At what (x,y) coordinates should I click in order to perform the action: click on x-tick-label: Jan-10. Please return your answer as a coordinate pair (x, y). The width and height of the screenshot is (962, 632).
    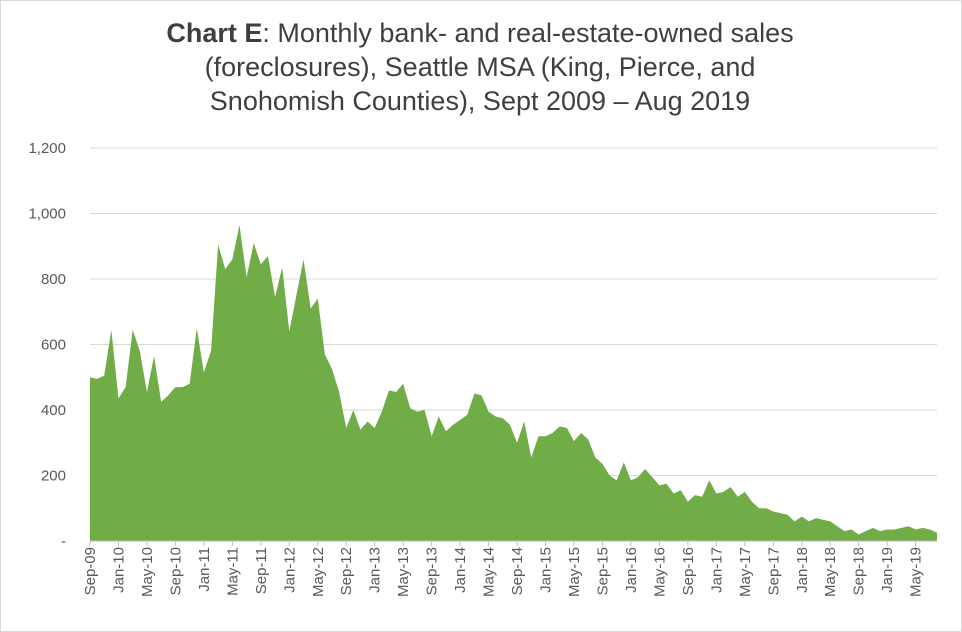
    Looking at the image, I should click on (118, 570).